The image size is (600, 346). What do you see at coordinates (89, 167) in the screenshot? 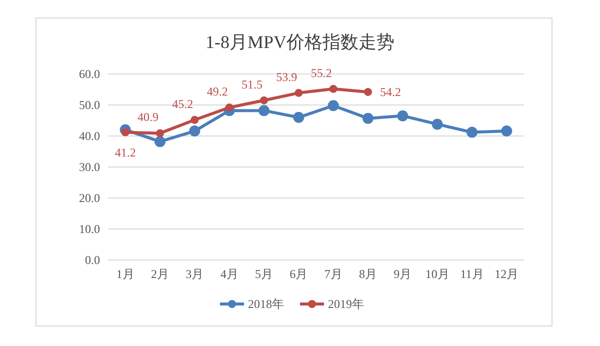
I see `text: 30.0` at bounding box center [89, 167].